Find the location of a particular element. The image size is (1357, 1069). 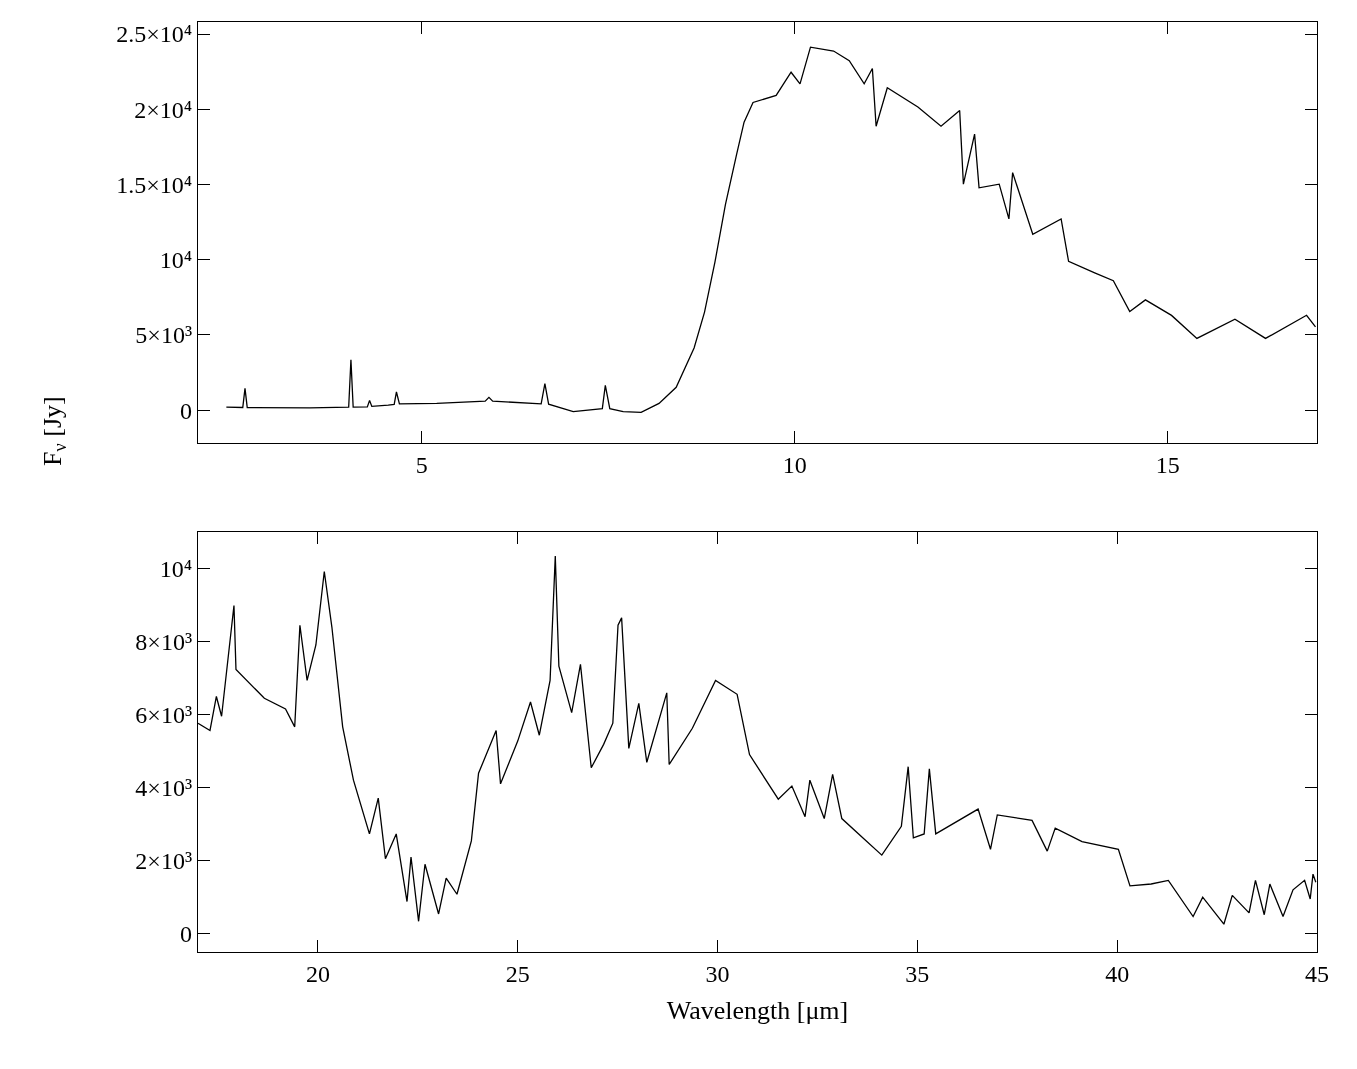

x-tick-label: 10 is located at coordinates (794, 465).